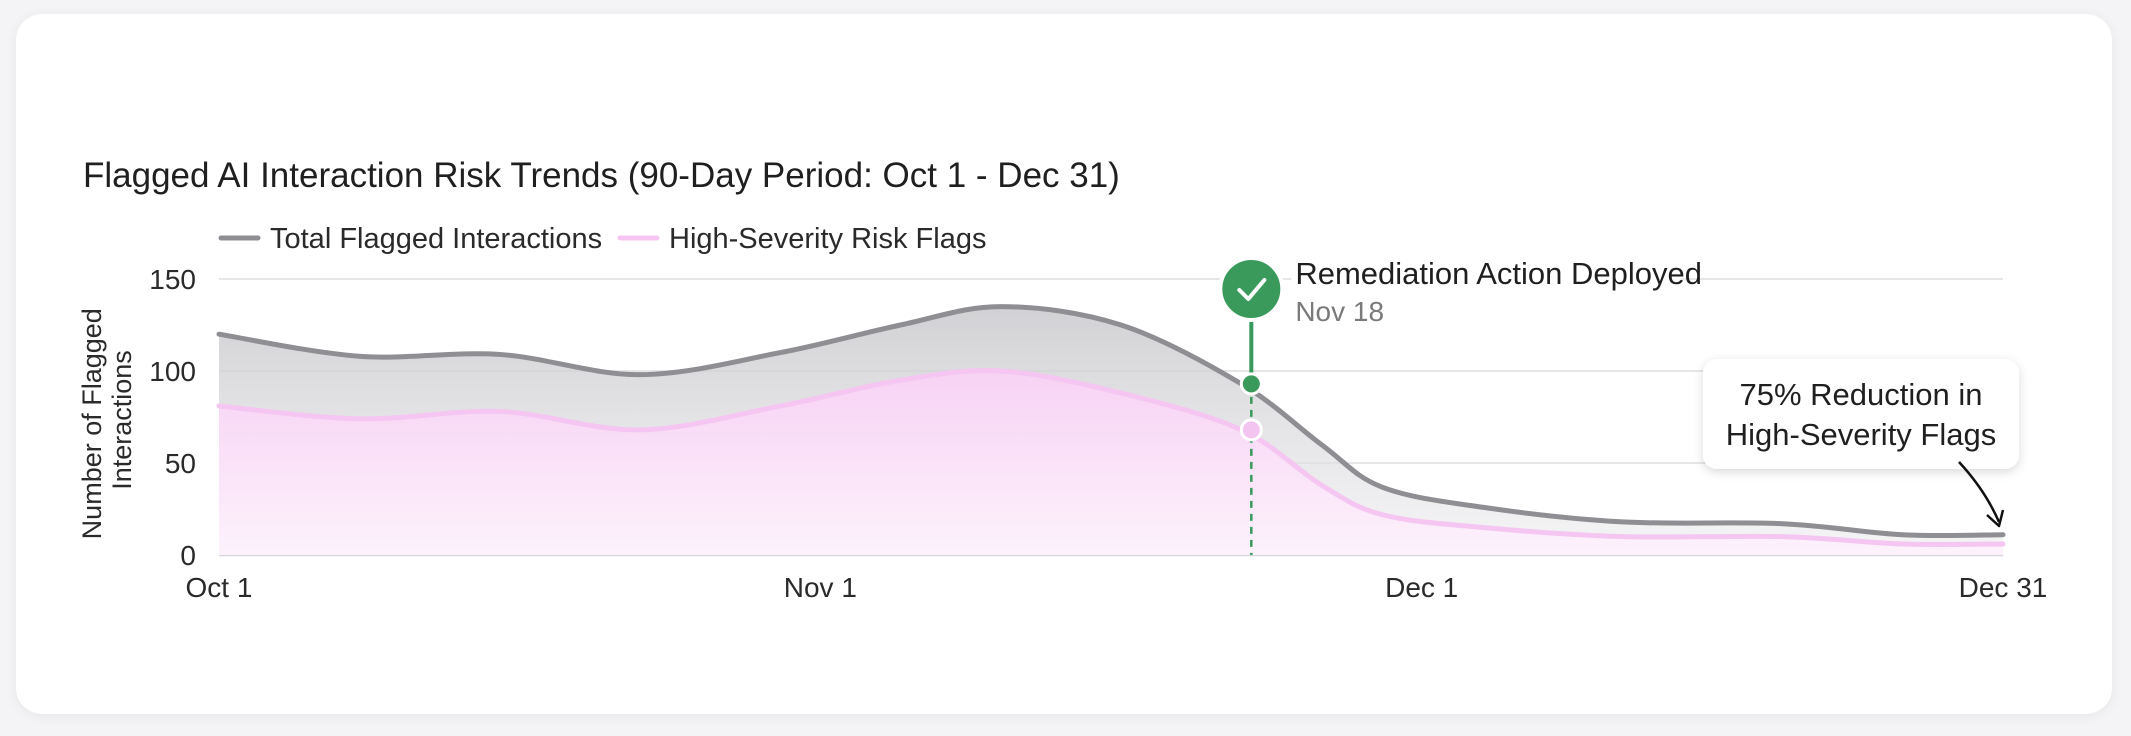  What do you see at coordinates (1251, 430) in the screenshot?
I see `remediation-point-high` at bounding box center [1251, 430].